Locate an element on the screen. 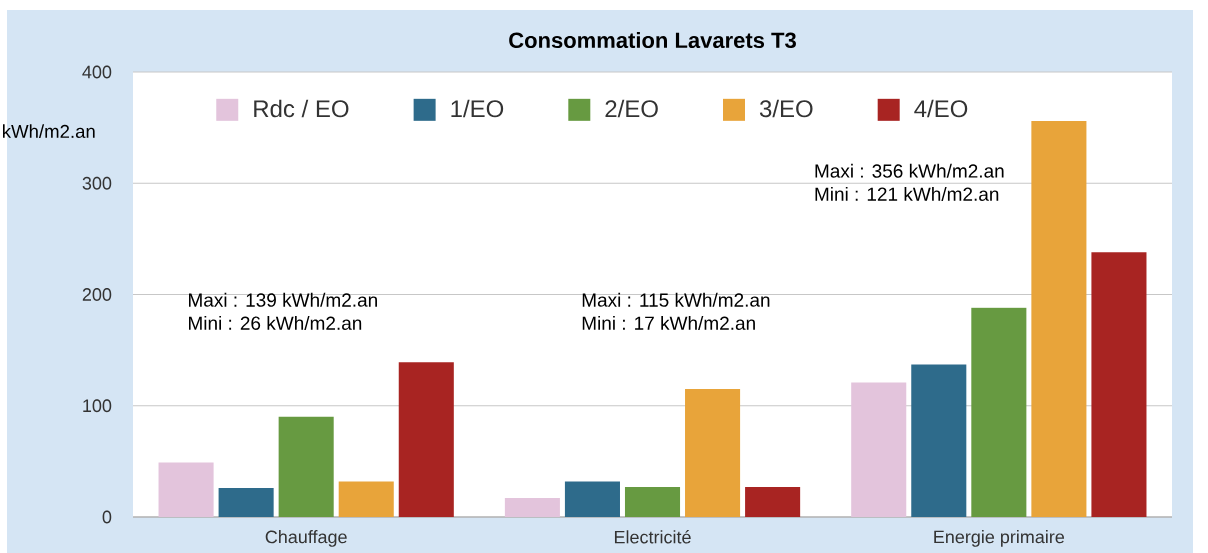  chart-title: Consommation Lavarets T3 is located at coordinates (652, 40).